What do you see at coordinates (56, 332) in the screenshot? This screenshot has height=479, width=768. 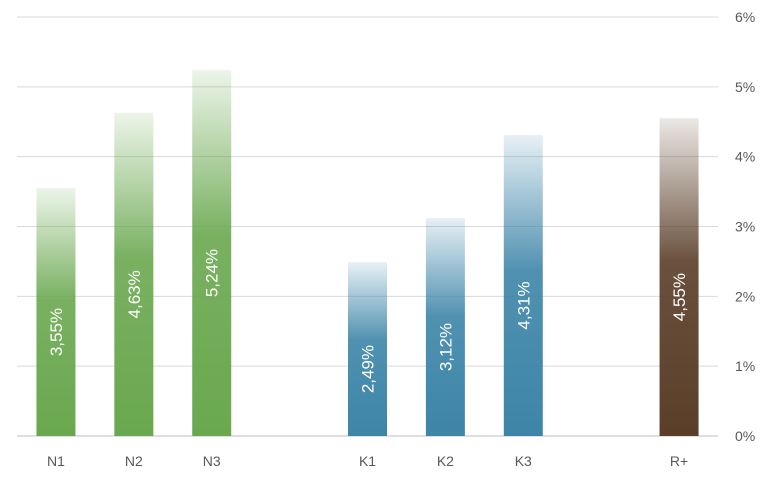 I see `data-label: 3,55%` at bounding box center [56, 332].